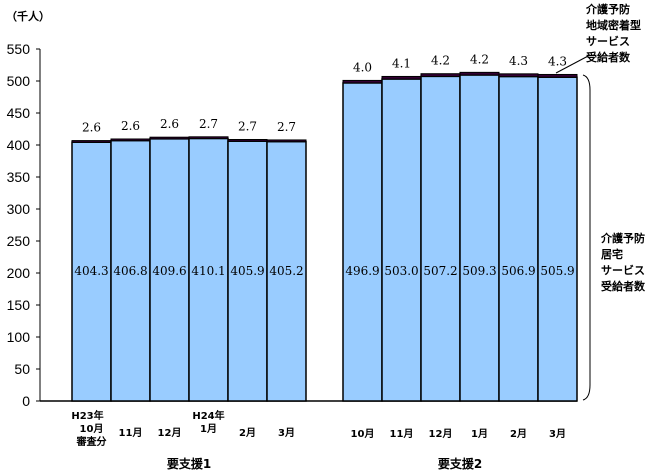  What do you see at coordinates (612, 254) in the screenshot?
I see `series-label-home-service: 居宅` at bounding box center [612, 254].